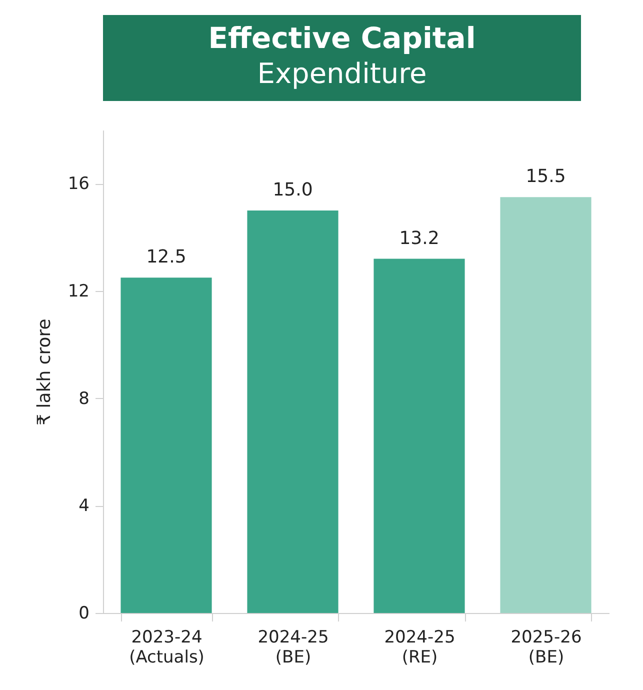 The width and height of the screenshot is (643, 690). Describe the element at coordinates (292, 190) in the screenshot. I see `data-label: 15.0` at that location.